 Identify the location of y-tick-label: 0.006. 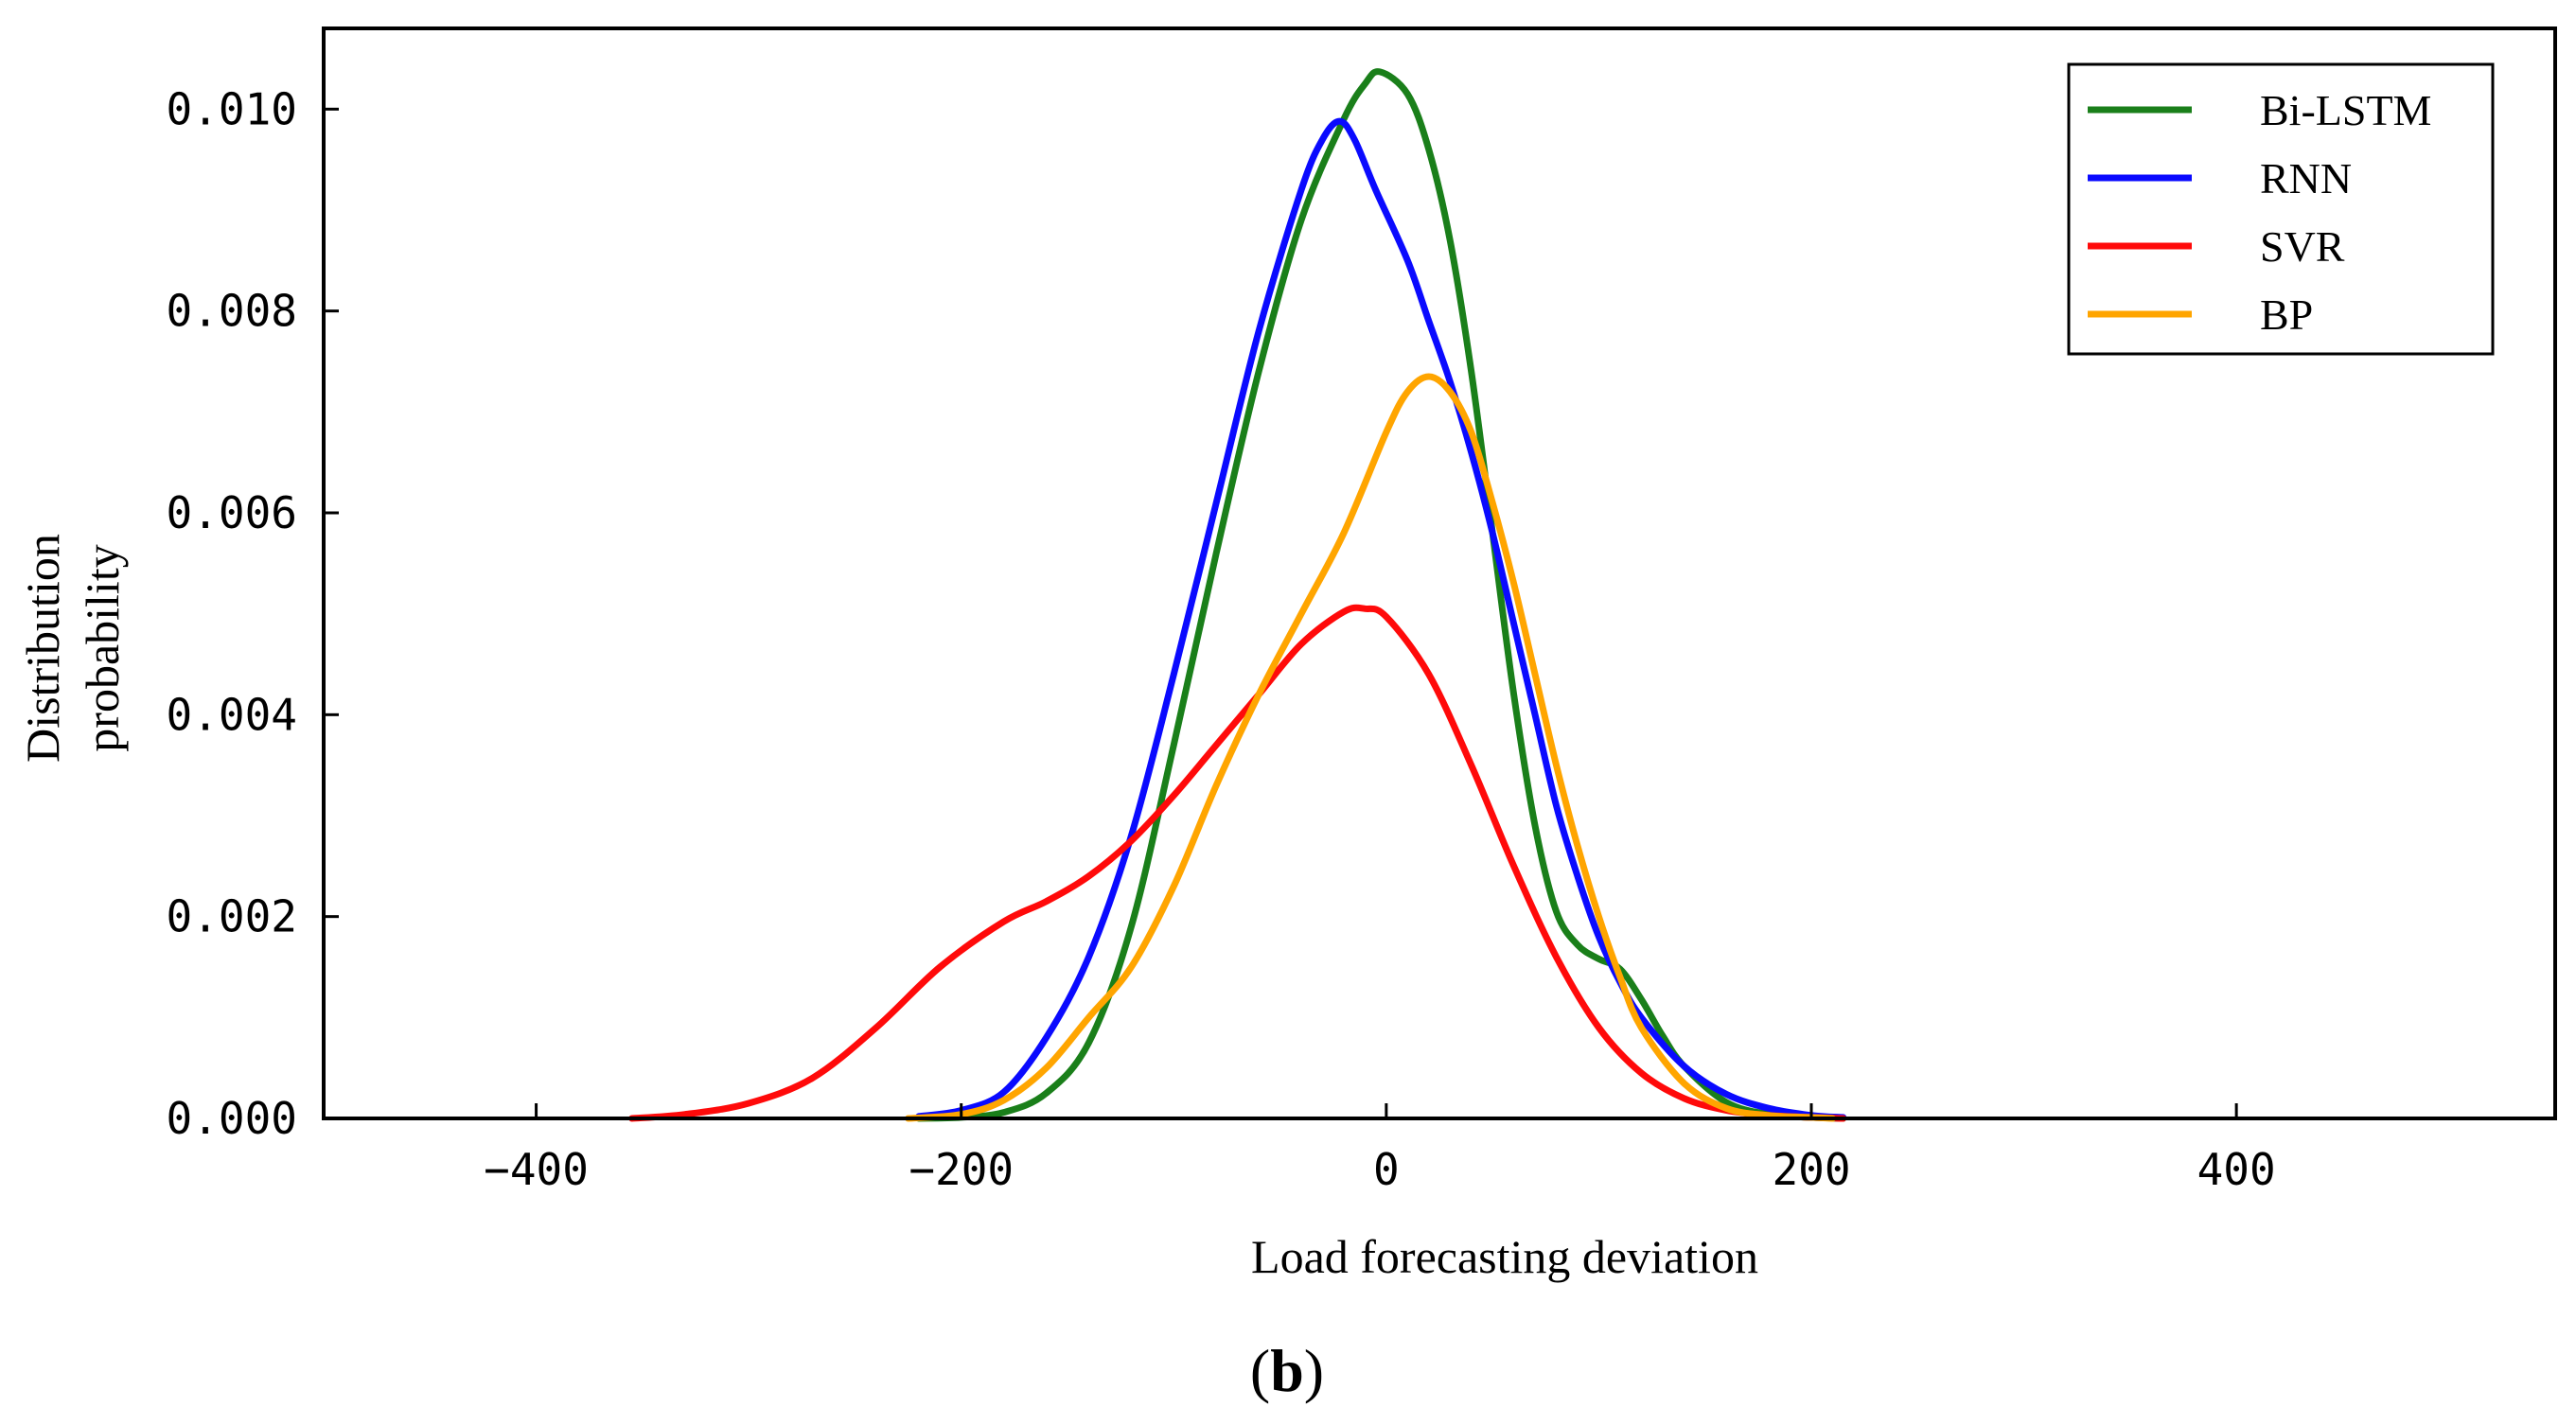
(232, 512).